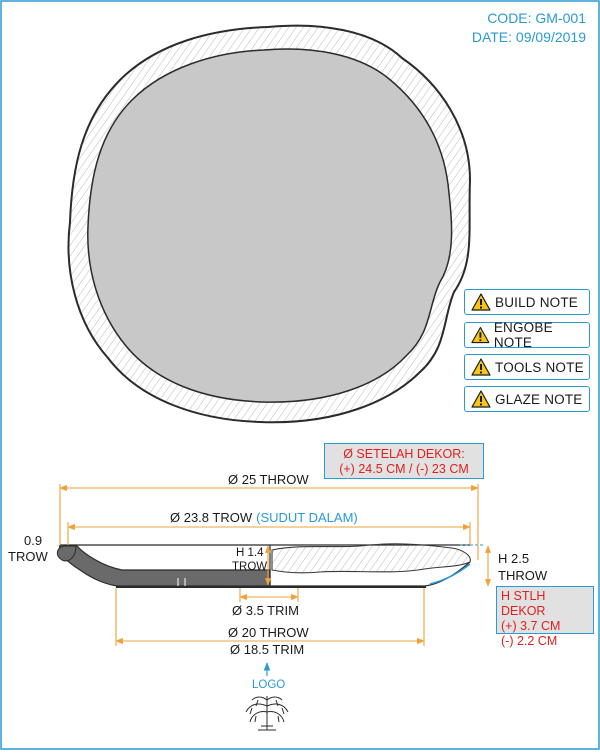 This screenshot has width=600, height=755. Describe the element at coordinates (404, 454) in the screenshot. I see `diameter-callout-line1: Ø SETELAH DEKOR:` at that location.